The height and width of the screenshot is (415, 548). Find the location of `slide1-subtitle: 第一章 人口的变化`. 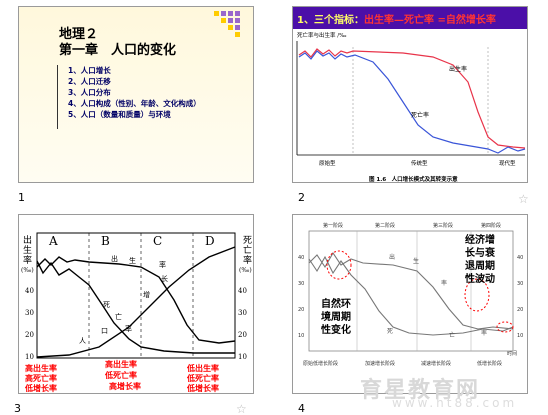

slide1-subtitle: 第一章 人口的变化 is located at coordinates (118, 50).